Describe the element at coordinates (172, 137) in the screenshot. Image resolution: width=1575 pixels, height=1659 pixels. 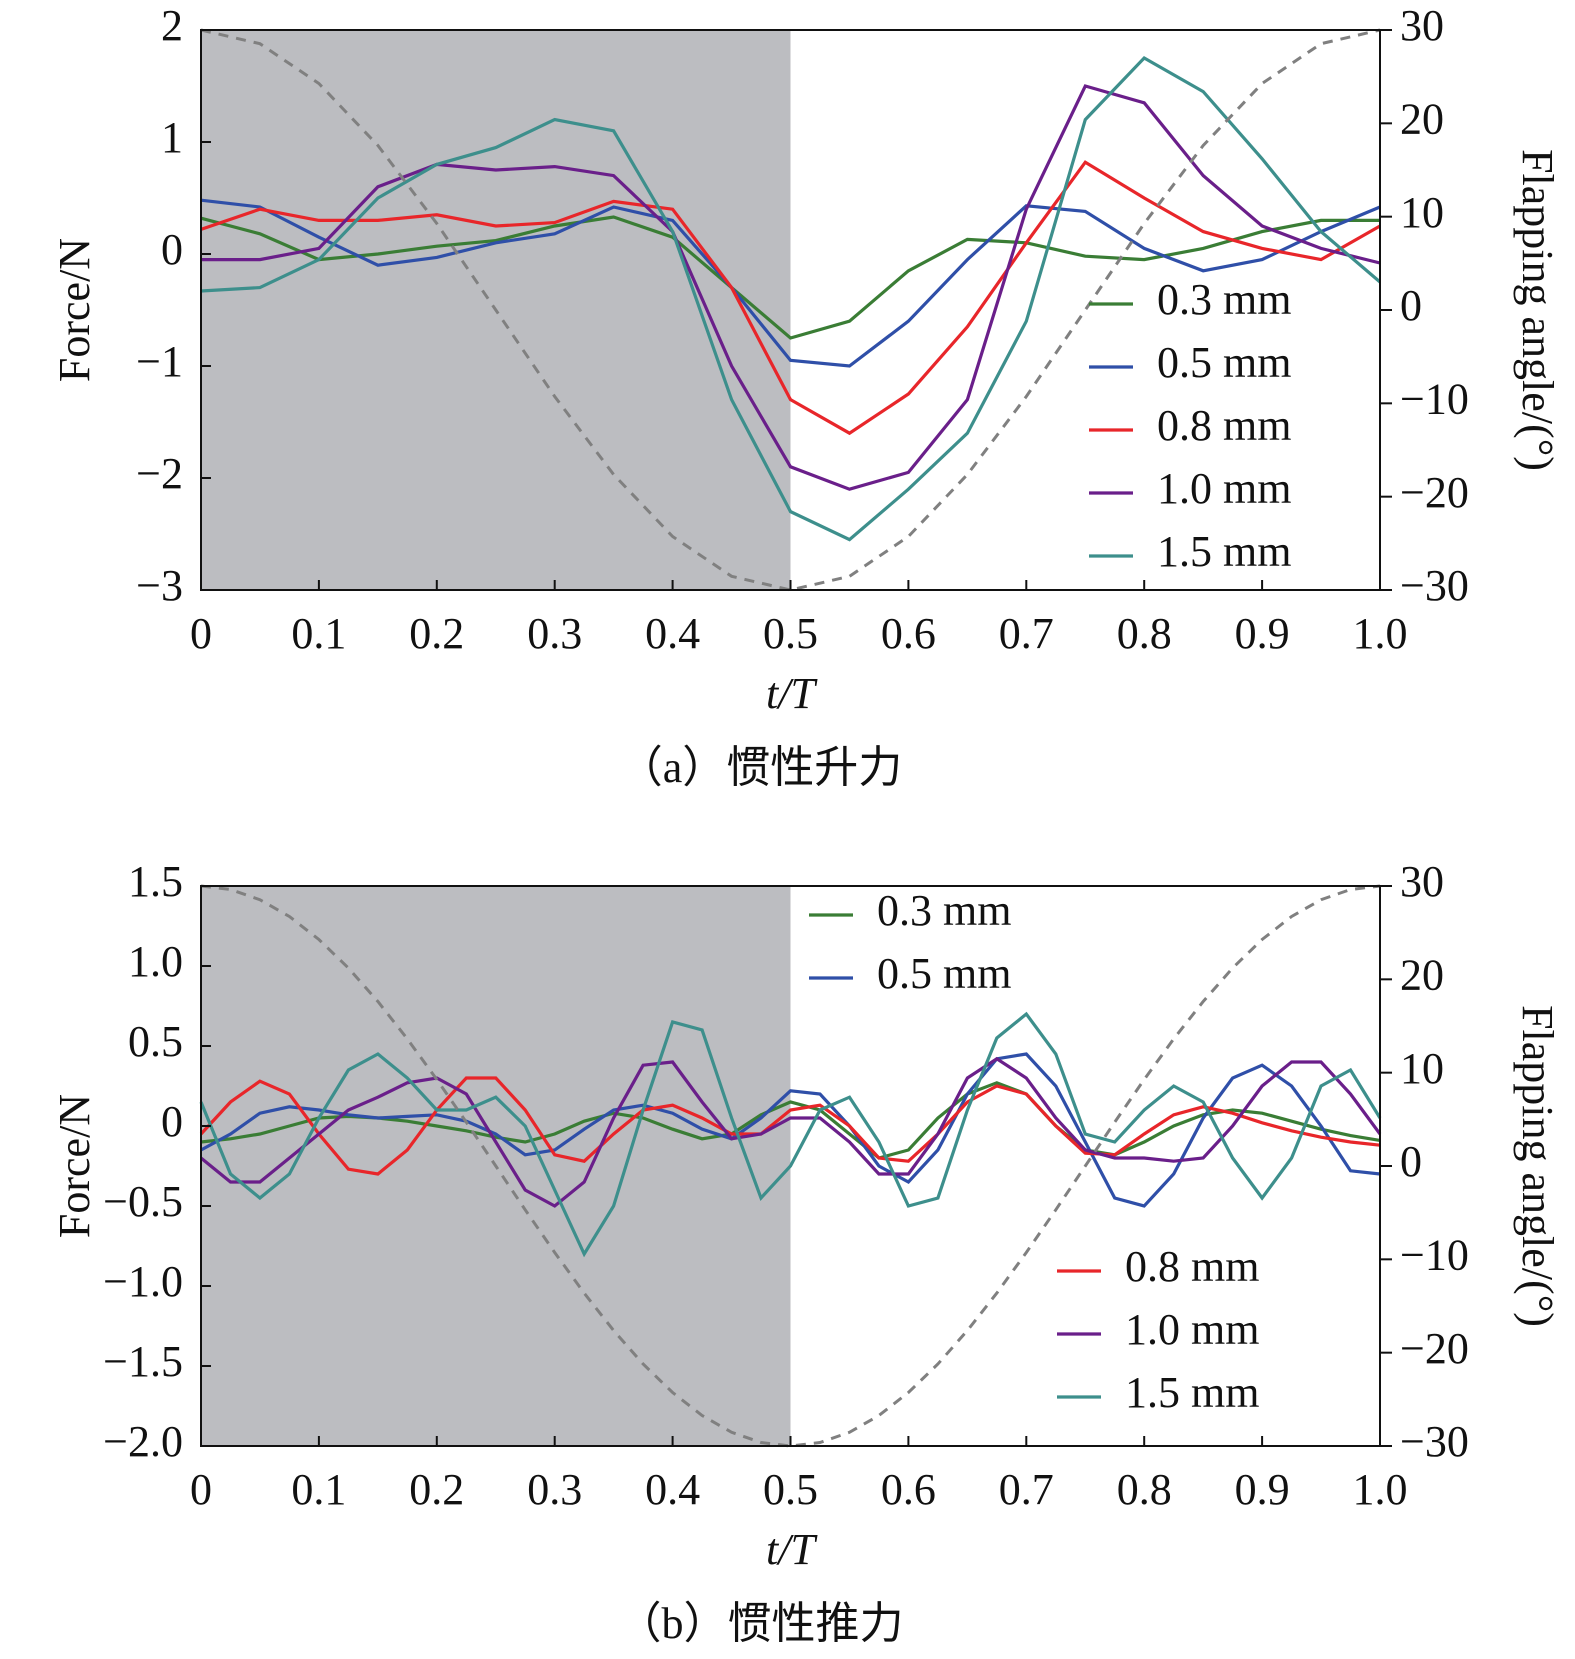
I see `y-tick-label: 1` at that location.